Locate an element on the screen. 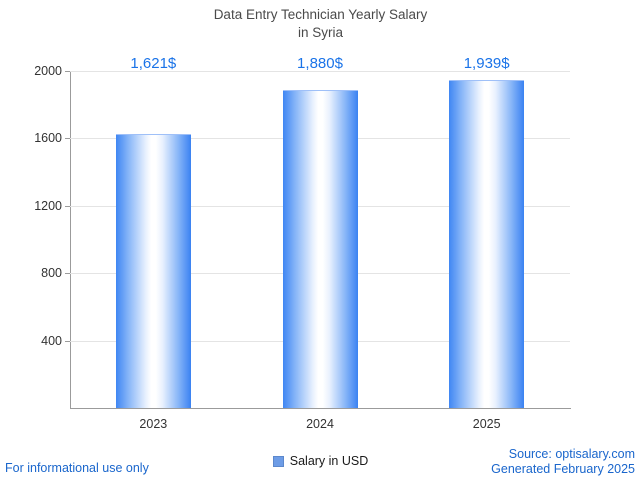 The width and height of the screenshot is (641, 481). y-tick-label: 800 is located at coordinates (51, 273).